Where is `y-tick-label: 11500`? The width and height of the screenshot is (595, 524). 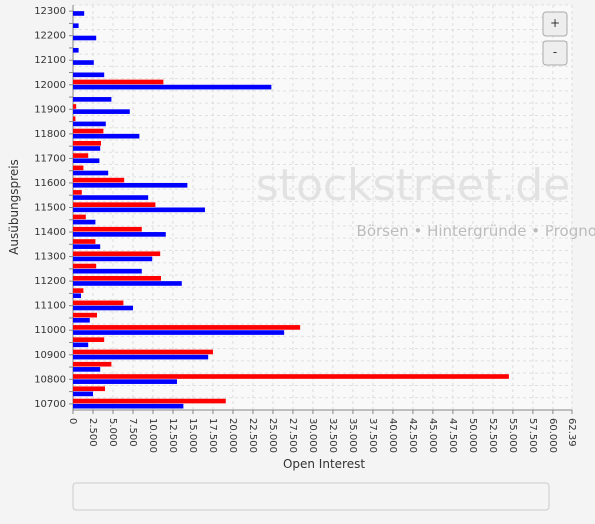
y-tick-label: 11500 is located at coordinates (50, 208).